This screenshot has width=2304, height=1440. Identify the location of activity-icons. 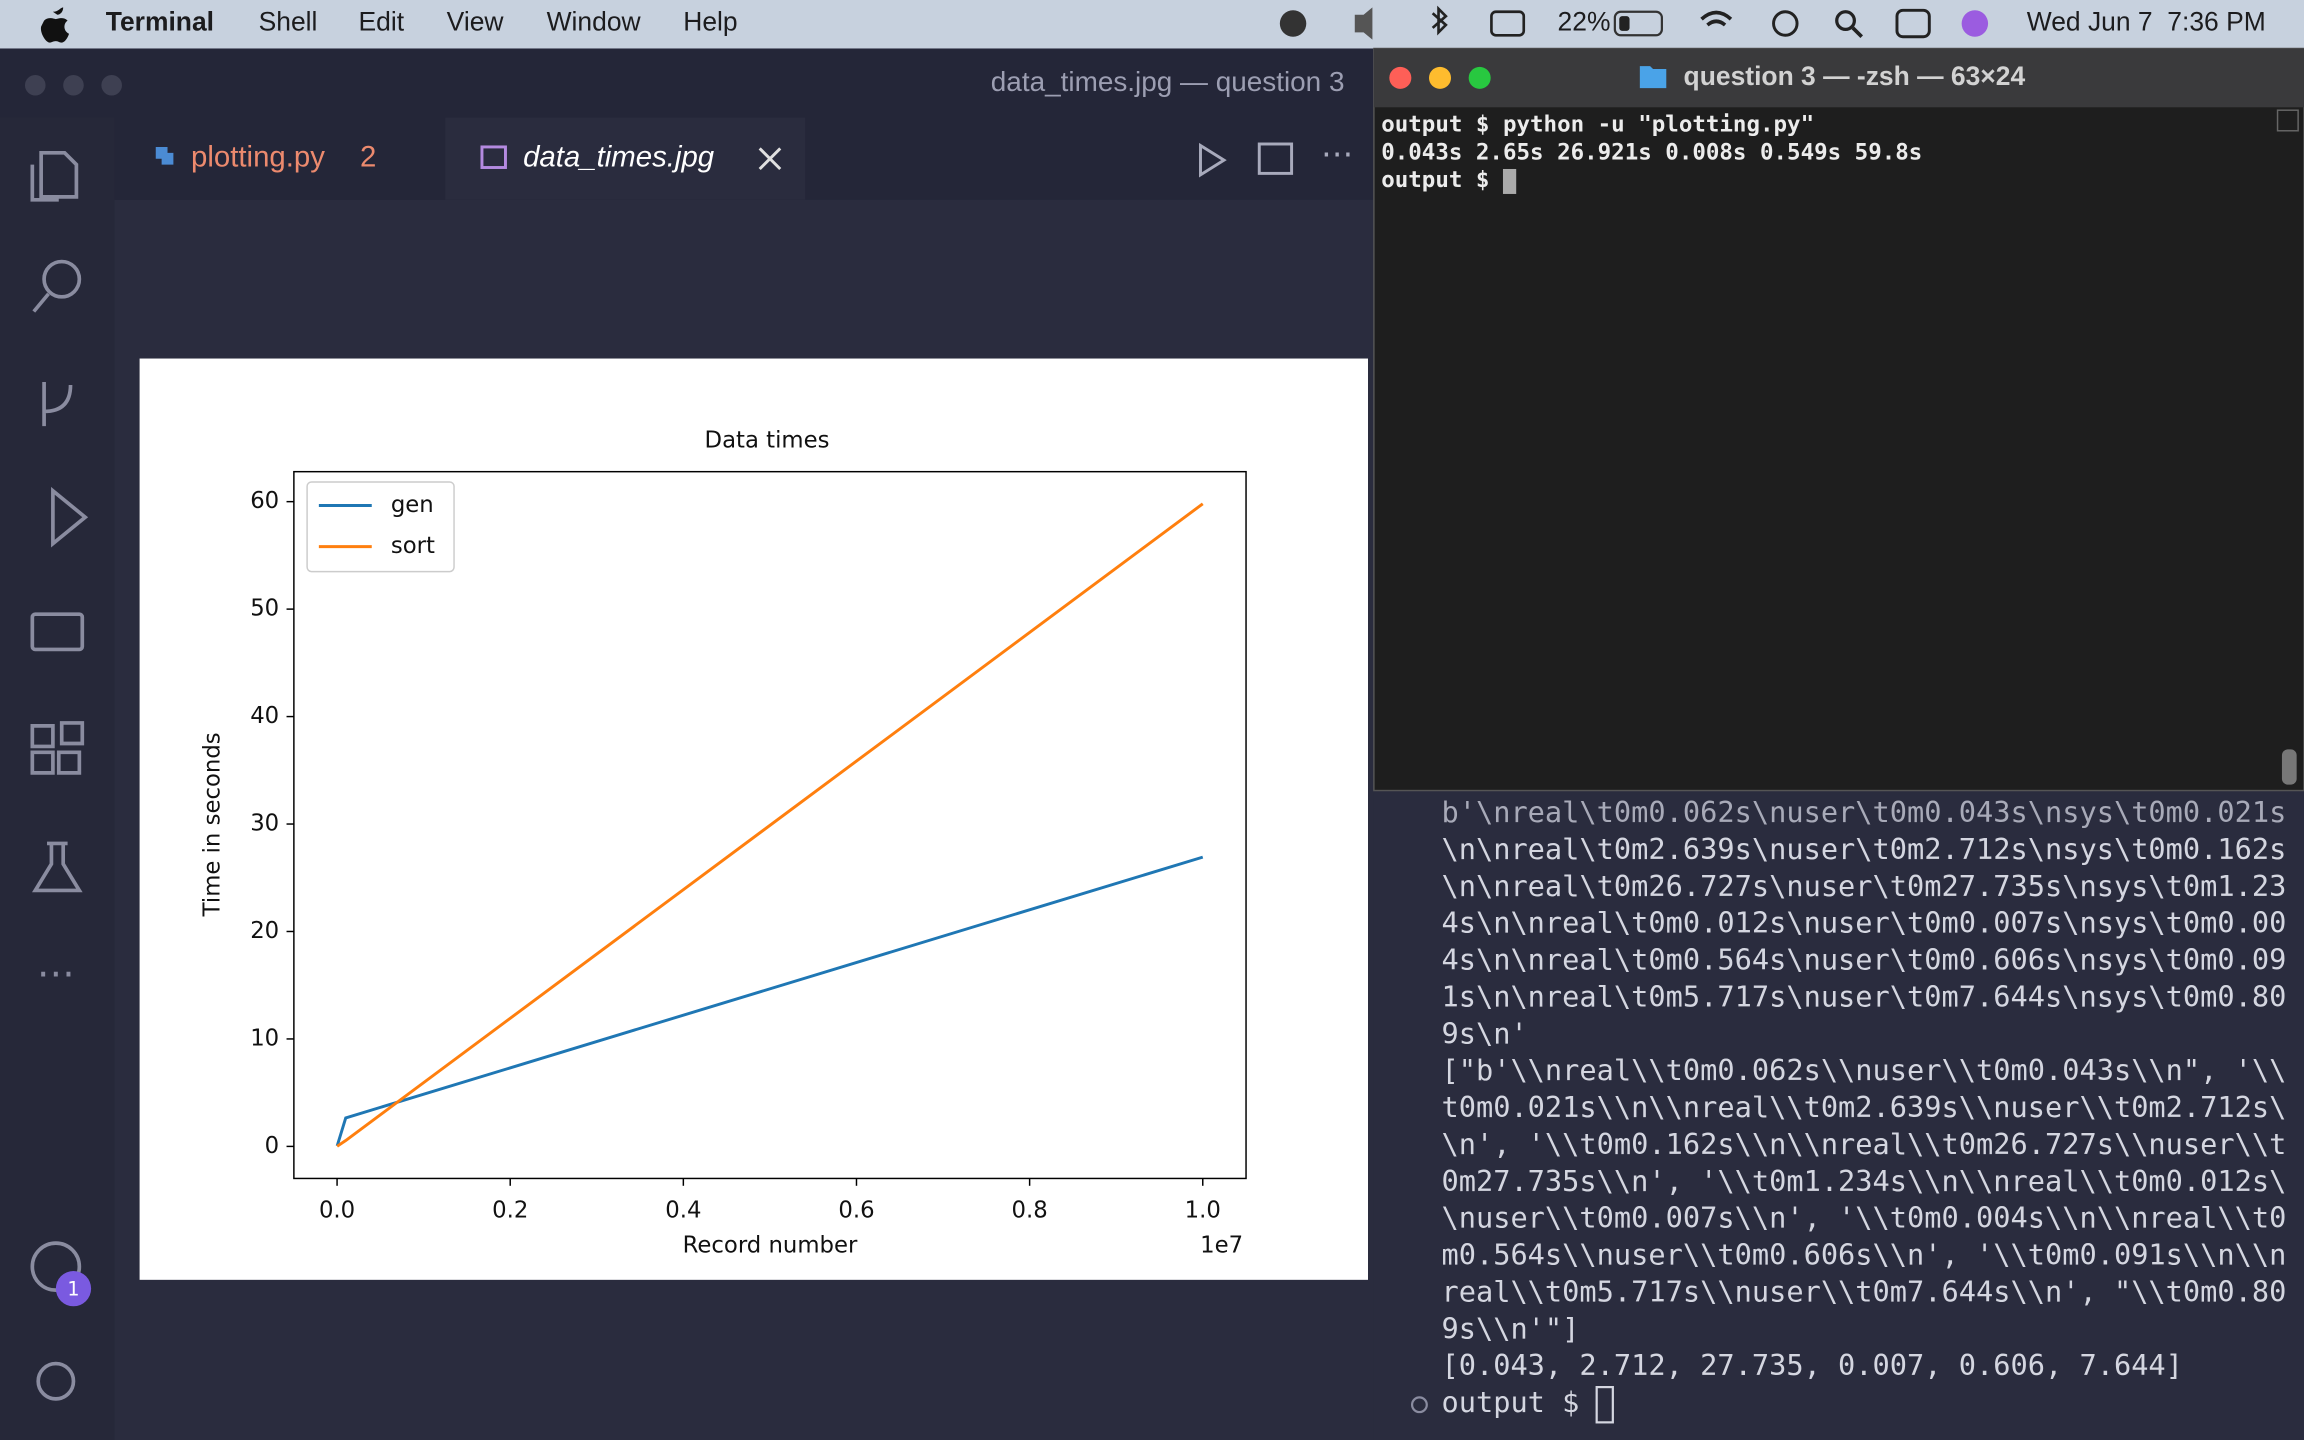
(59, 775).